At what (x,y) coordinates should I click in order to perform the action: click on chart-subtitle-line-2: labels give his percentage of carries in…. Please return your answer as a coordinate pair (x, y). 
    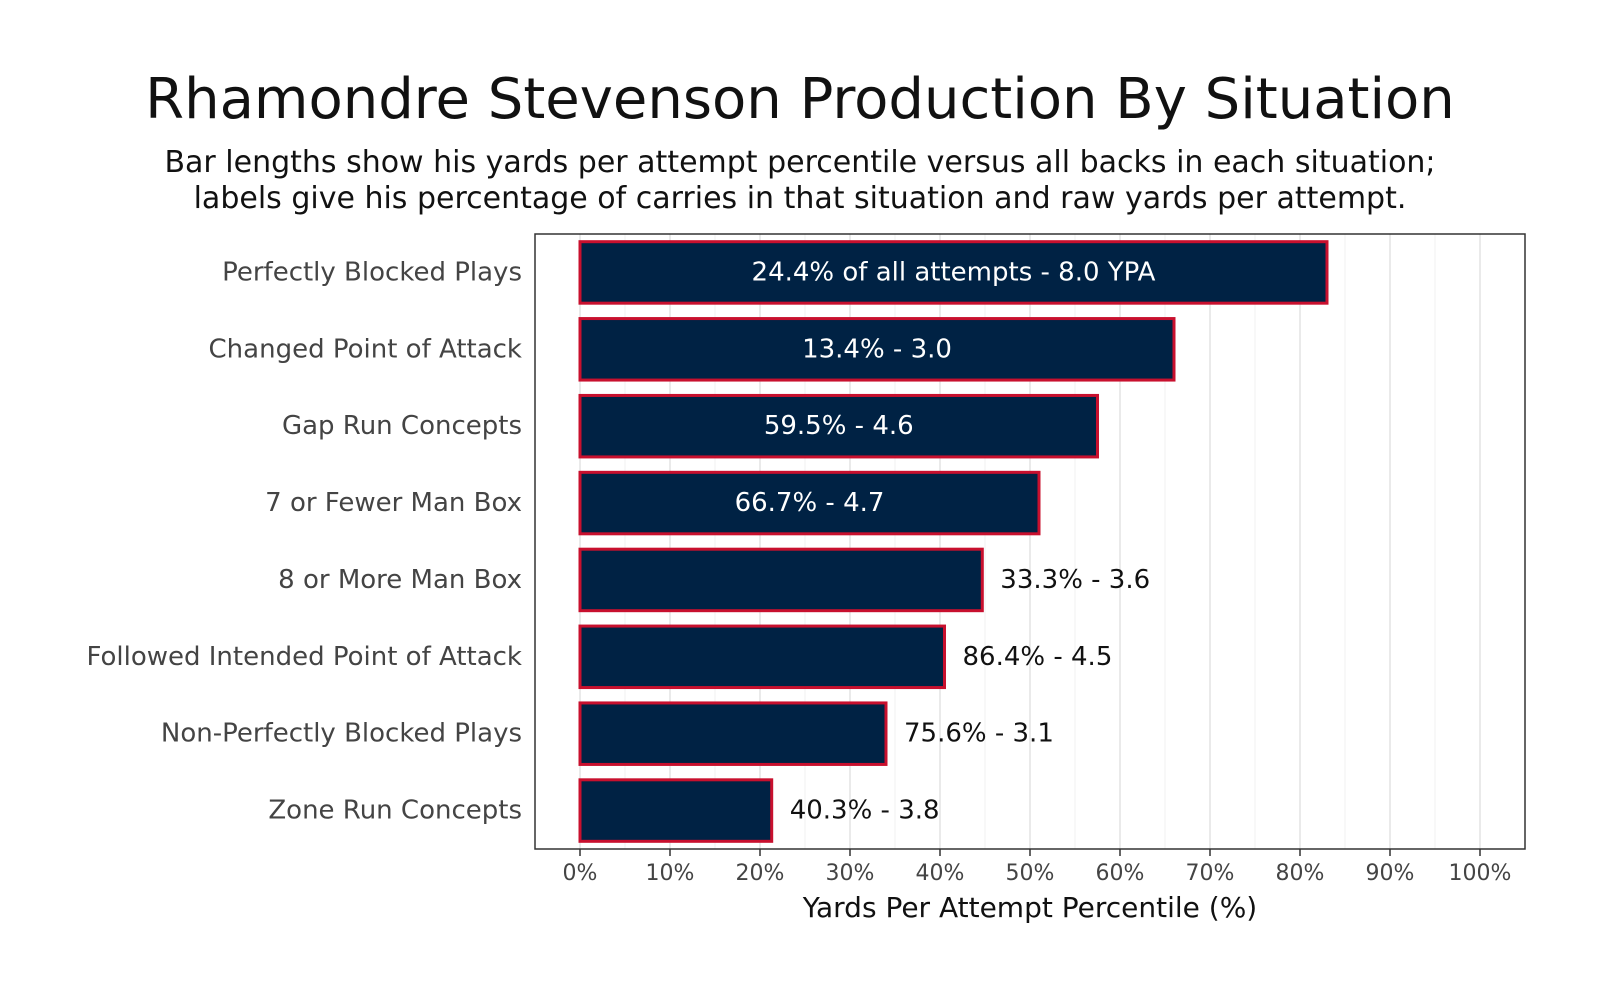
    Looking at the image, I should click on (800, 198).